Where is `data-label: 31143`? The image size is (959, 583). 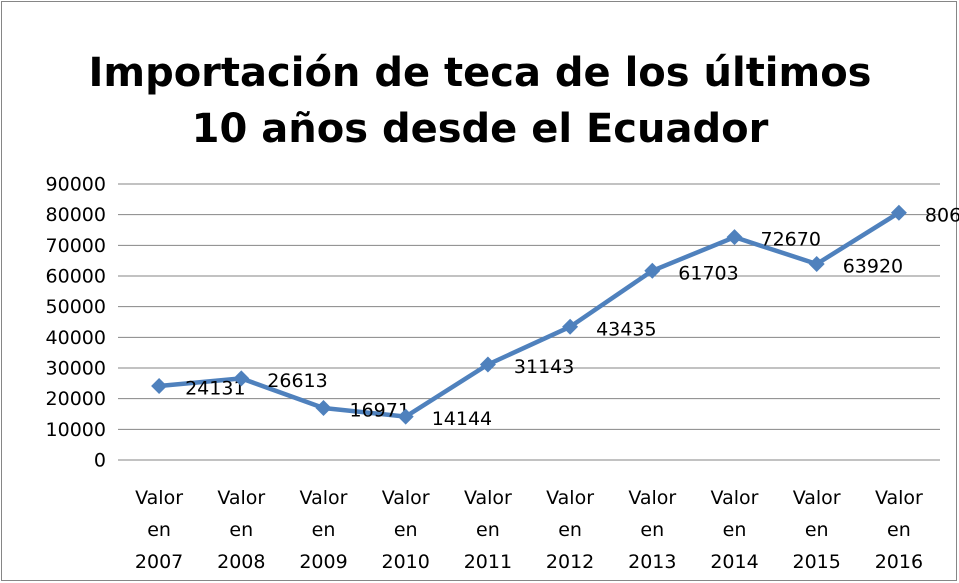
data-label: 31143 is located at coordinates (544, 367).